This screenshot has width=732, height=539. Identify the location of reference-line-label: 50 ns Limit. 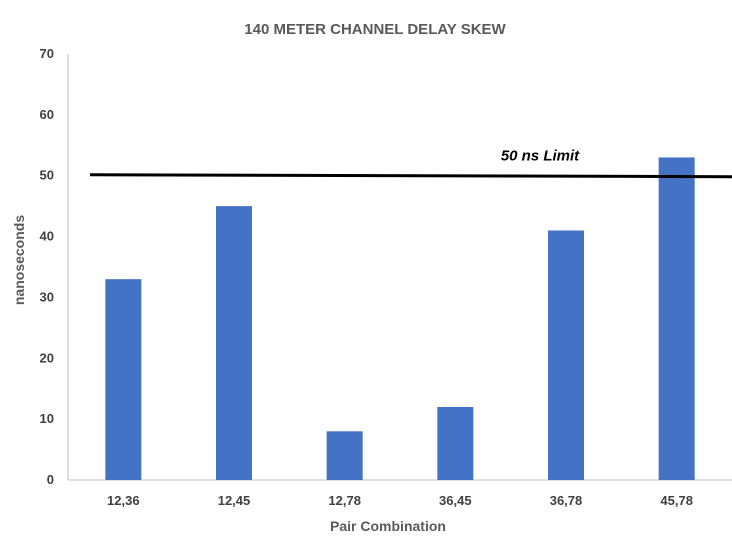
(540, 156).